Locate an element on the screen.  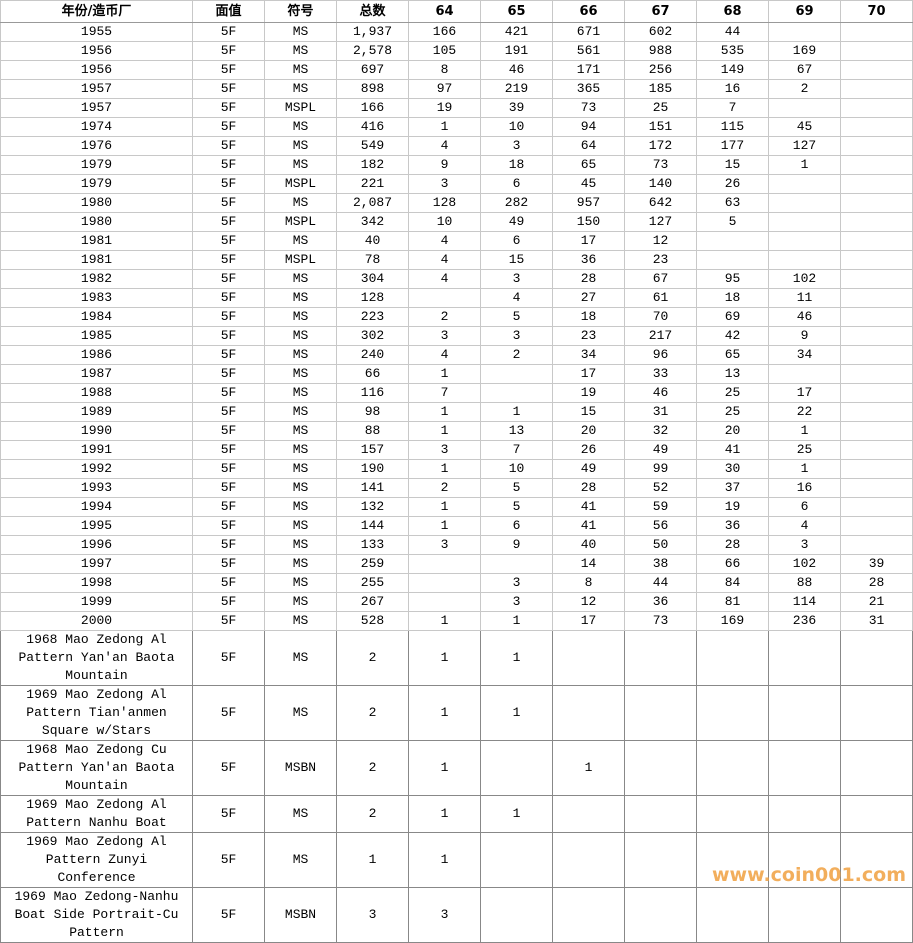
label-cell: 1984 is located at coordinates (96, 317).